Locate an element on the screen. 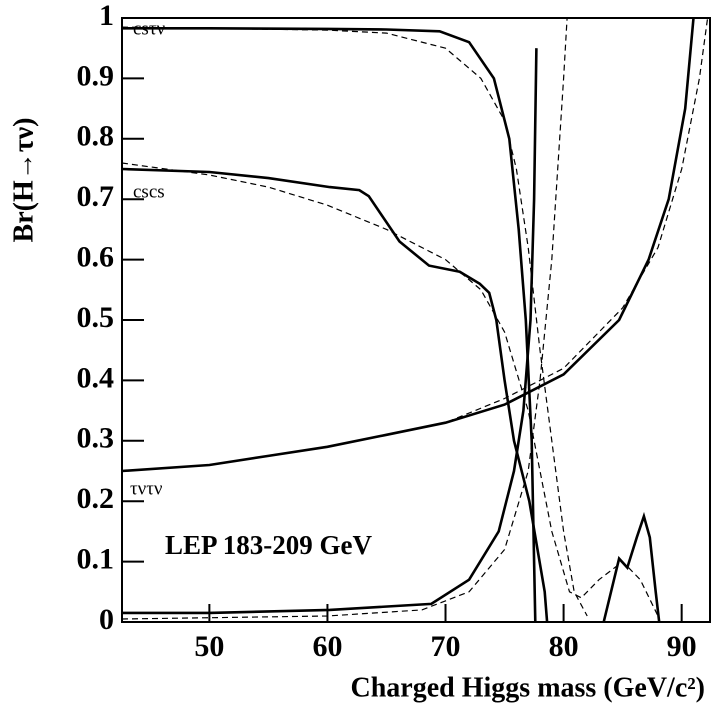  y-tick-label: 0.4 is located at coordinates (96, 377).